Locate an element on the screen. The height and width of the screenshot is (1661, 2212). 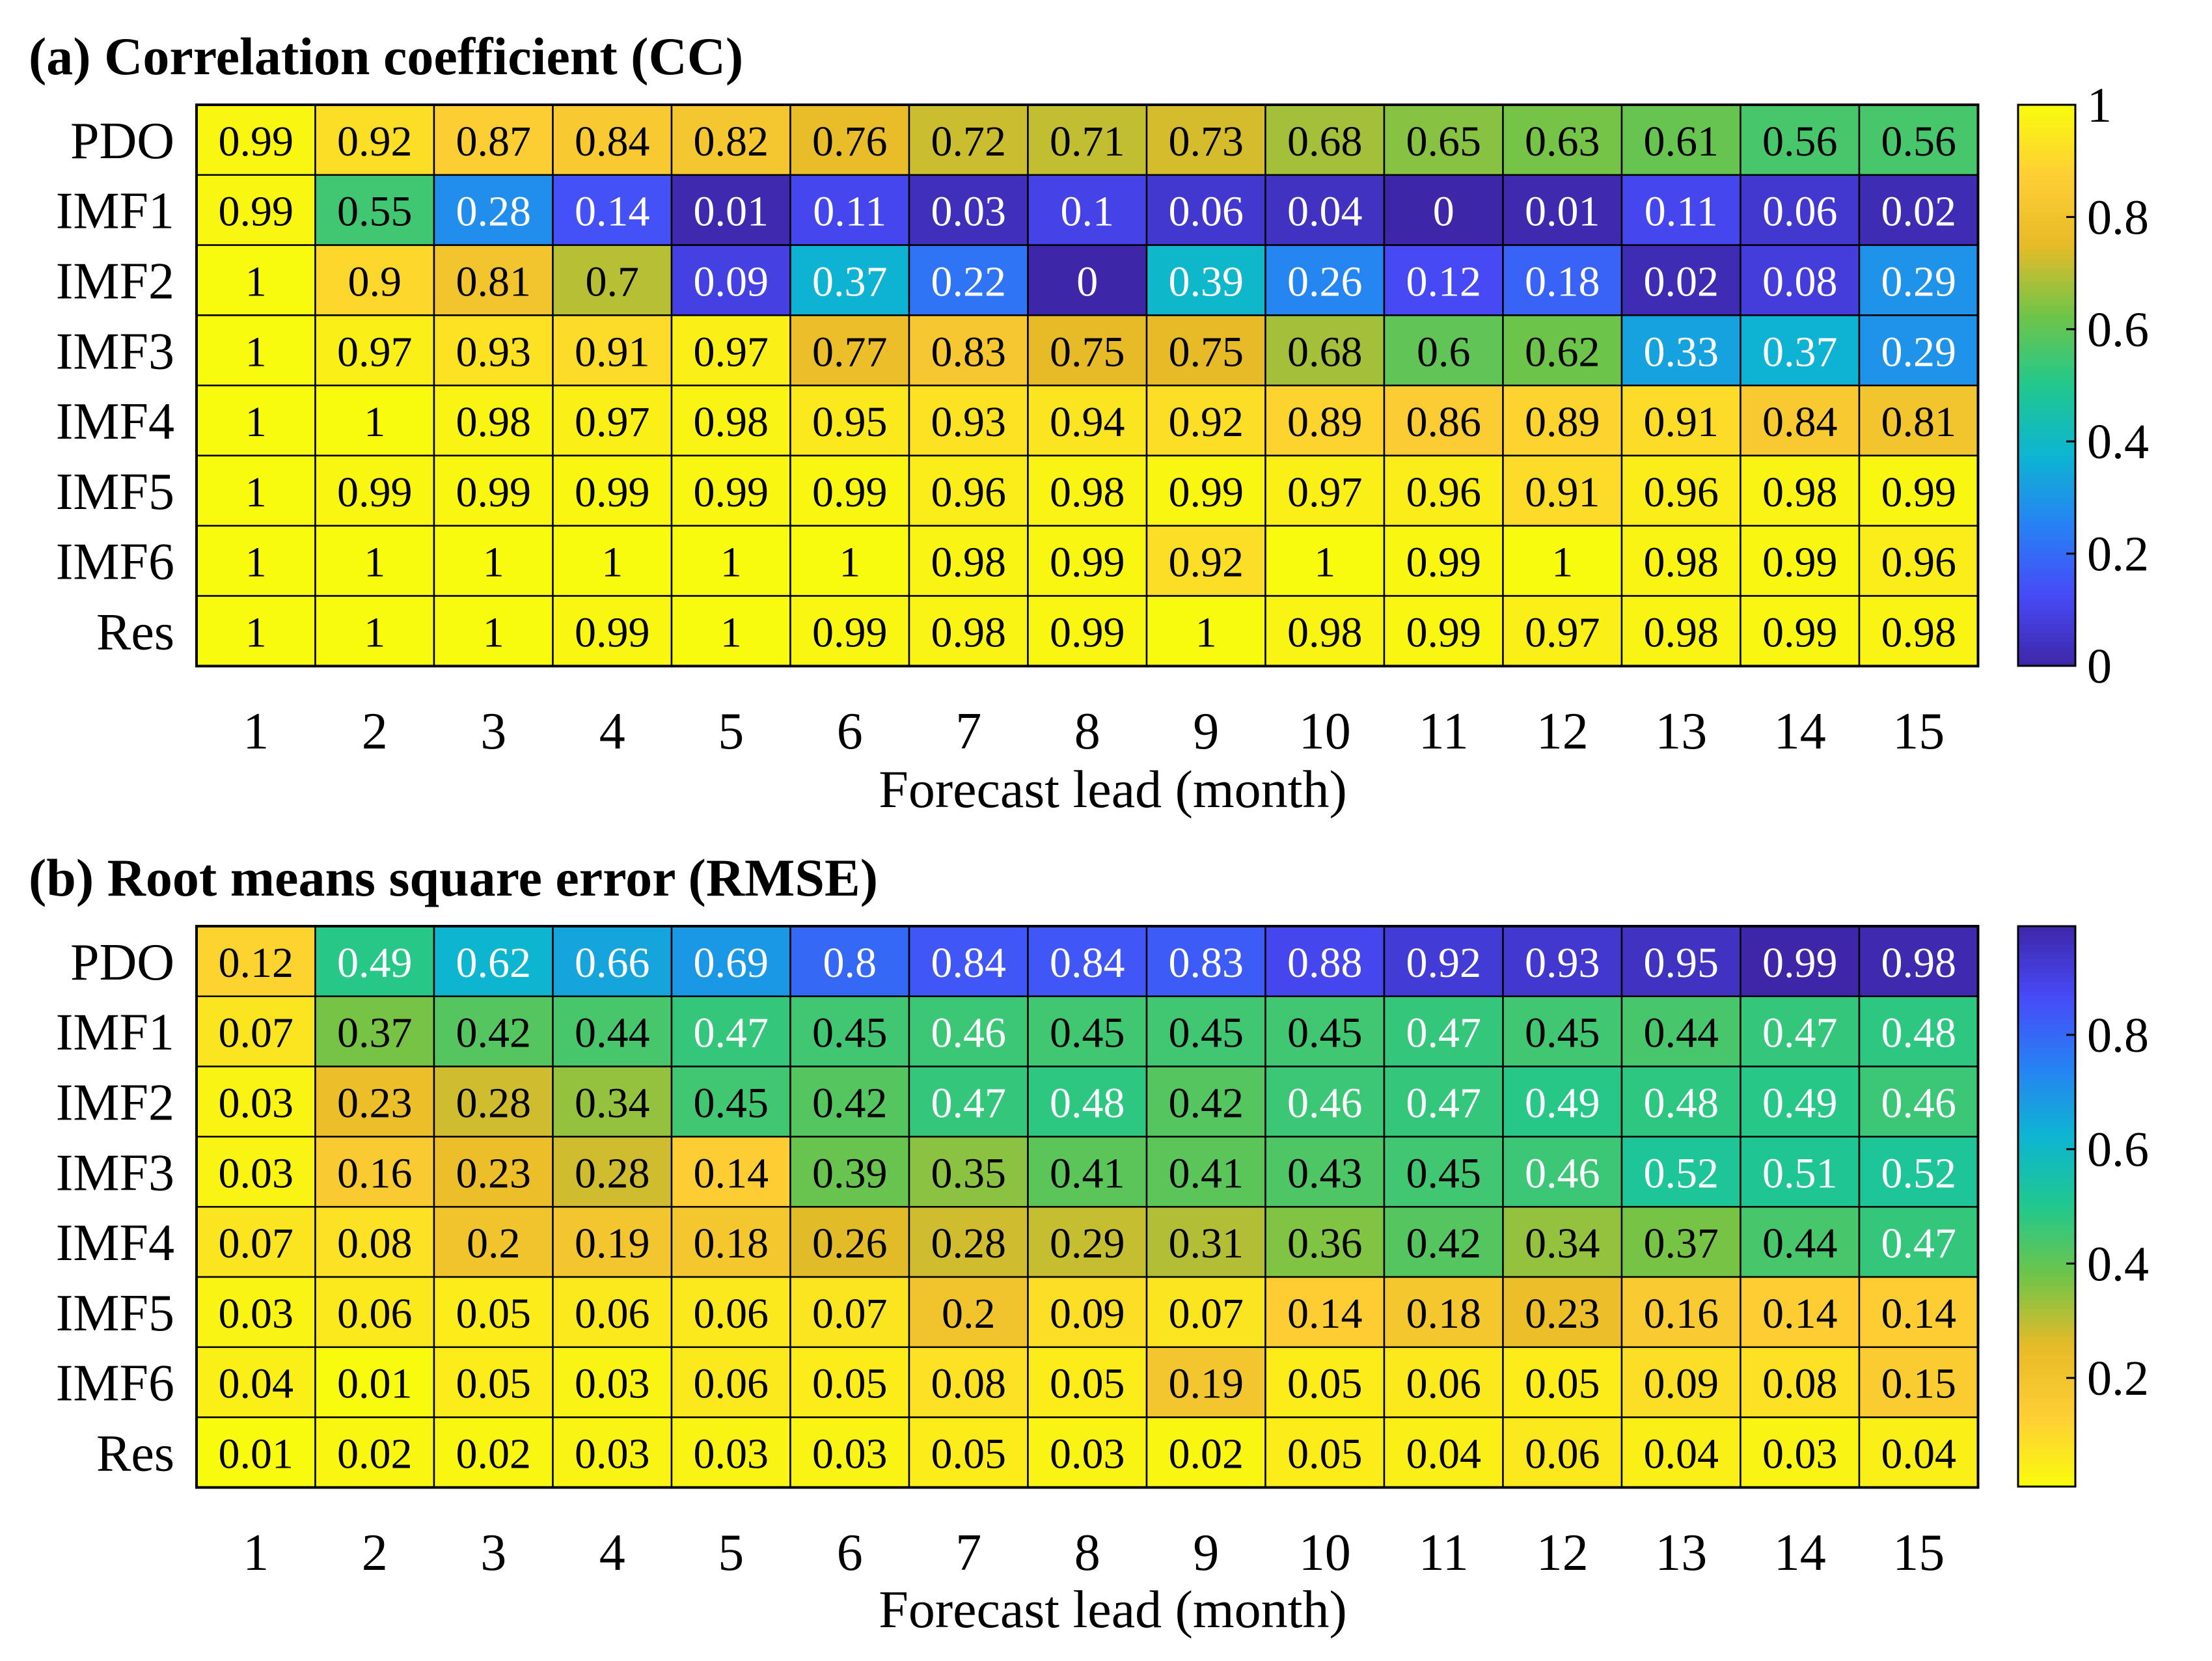
cell-value-label: 0.68 is located at coordinates (1325, 352).